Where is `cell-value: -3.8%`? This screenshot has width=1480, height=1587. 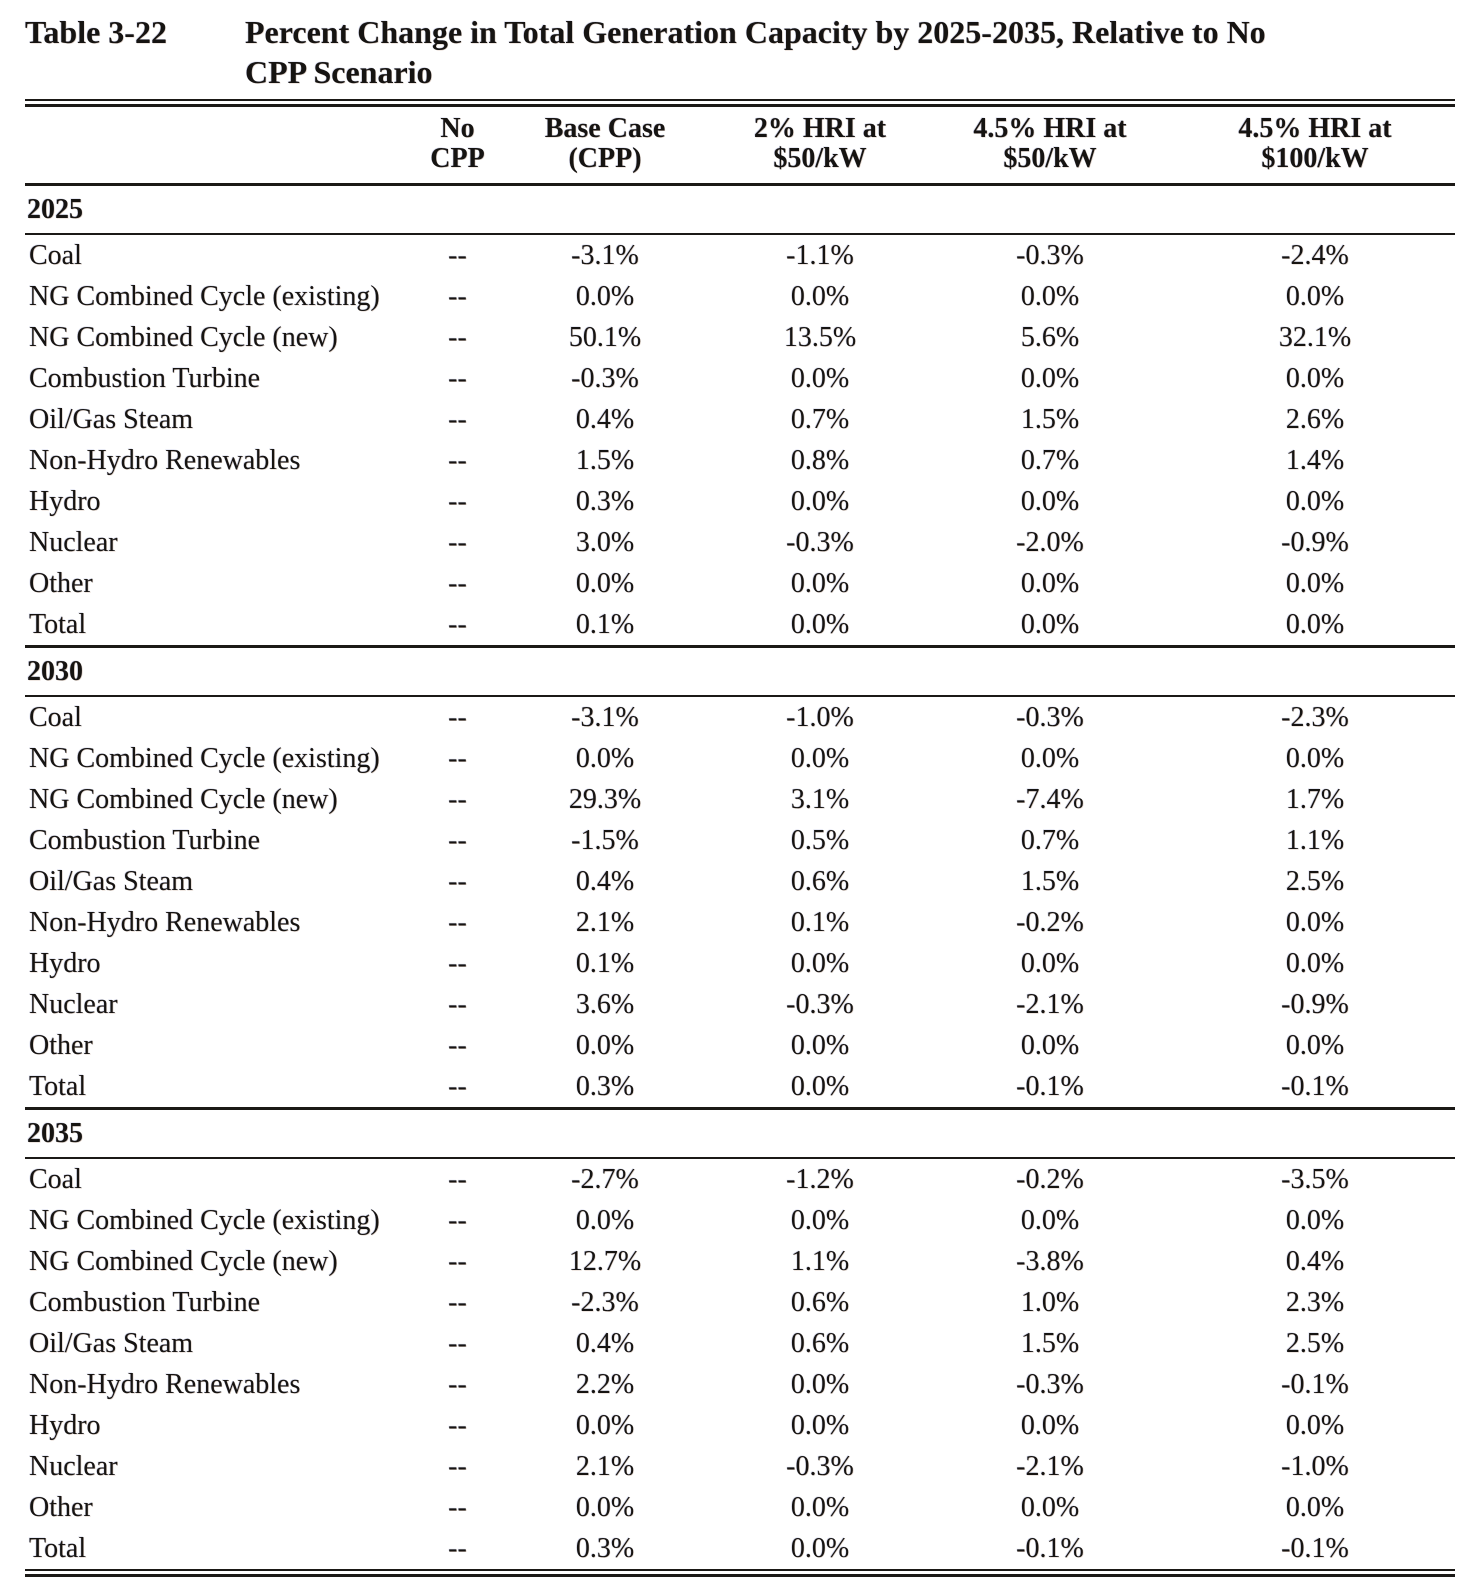 cell-value: -3.8% is located at coordinates (1050, 1261).